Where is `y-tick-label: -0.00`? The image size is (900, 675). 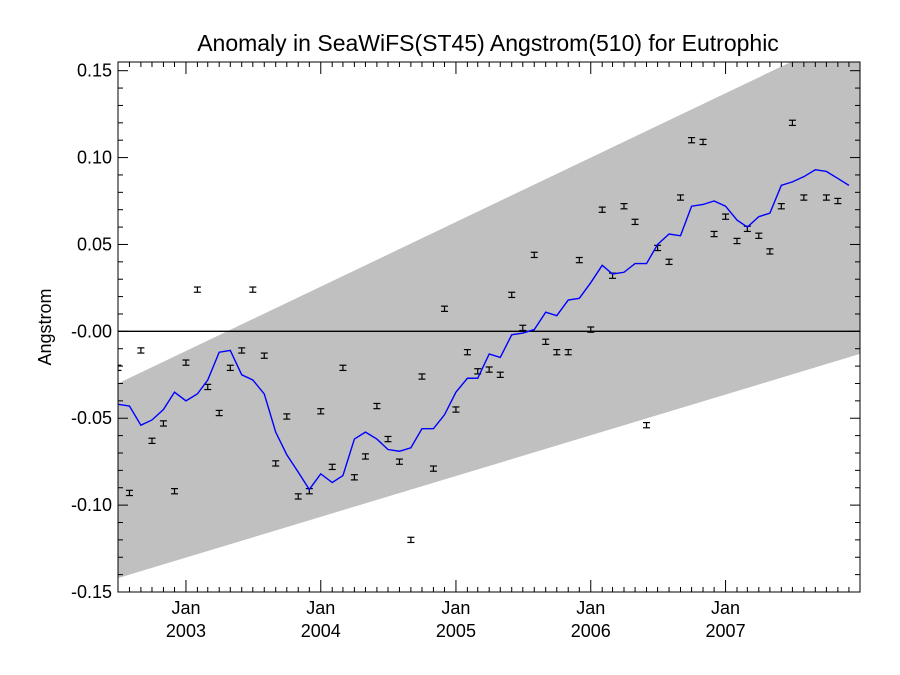
y-tick-label: -0.00 is located at coordinates (91, 331).